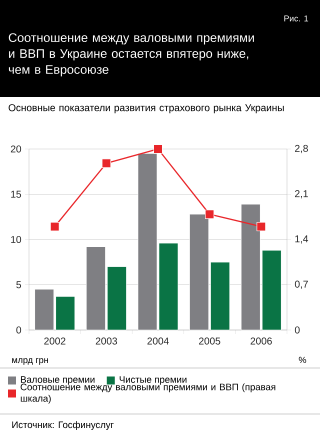 The width and height of the screenshot is (320, 434). I want to click on y2-tick-label: 0,7, so click(301, 284).